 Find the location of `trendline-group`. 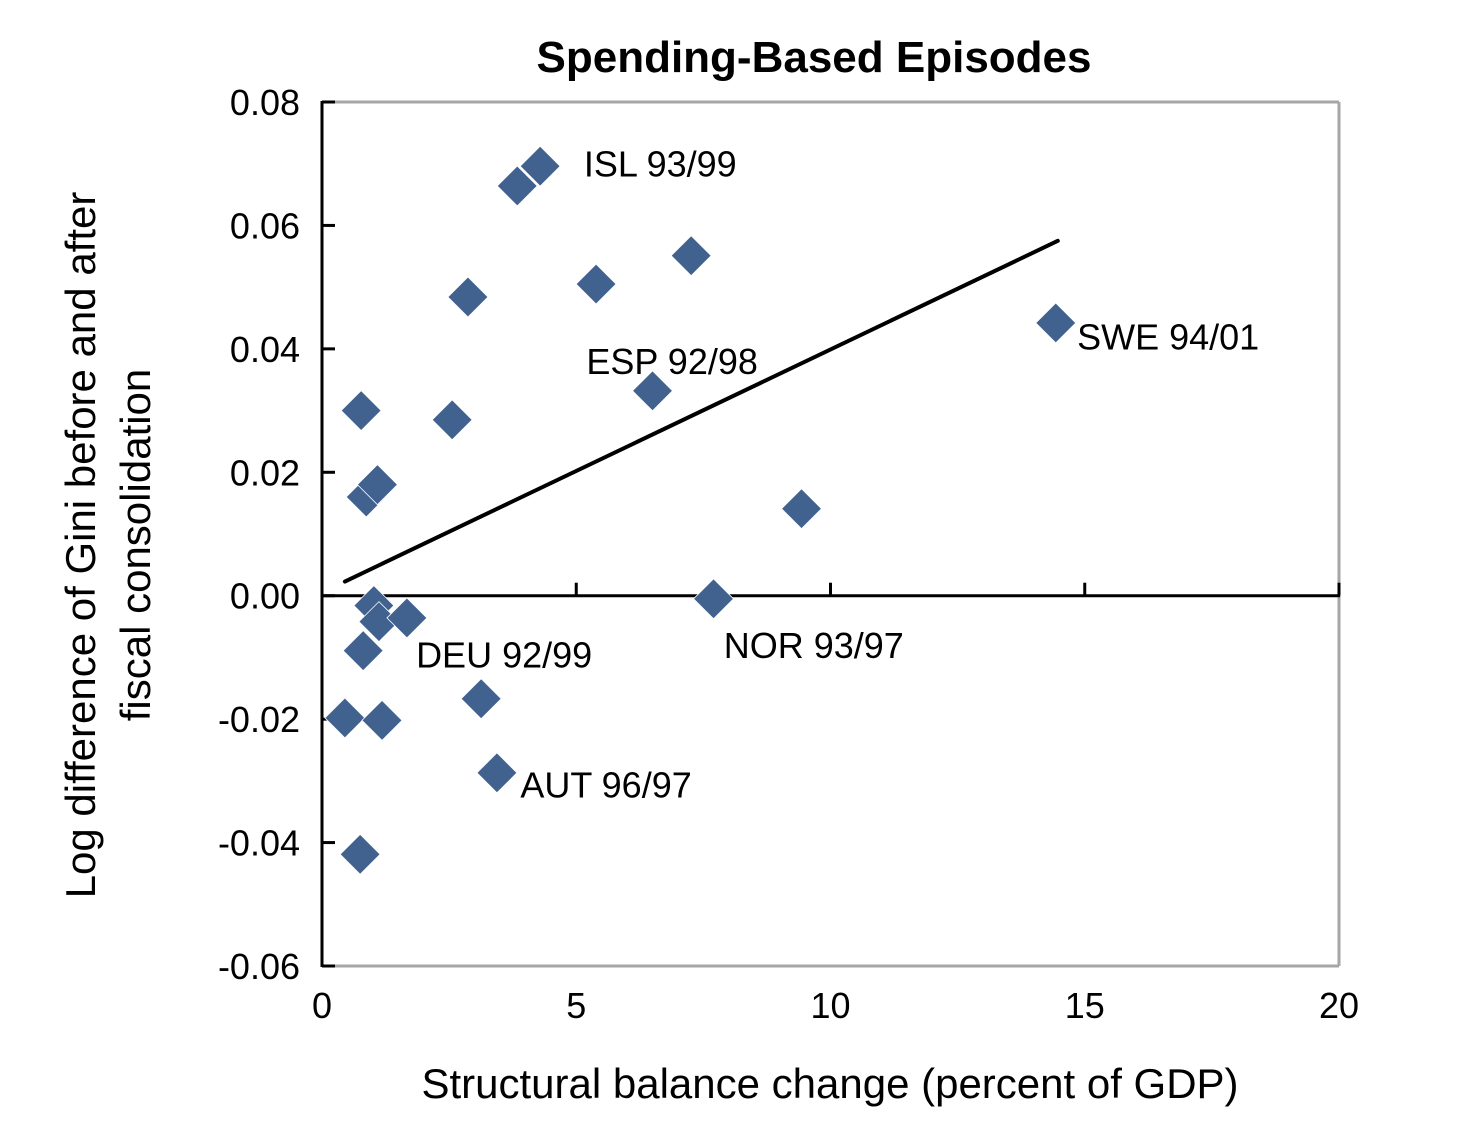

trendline-group is located at coordinates (701, 411).